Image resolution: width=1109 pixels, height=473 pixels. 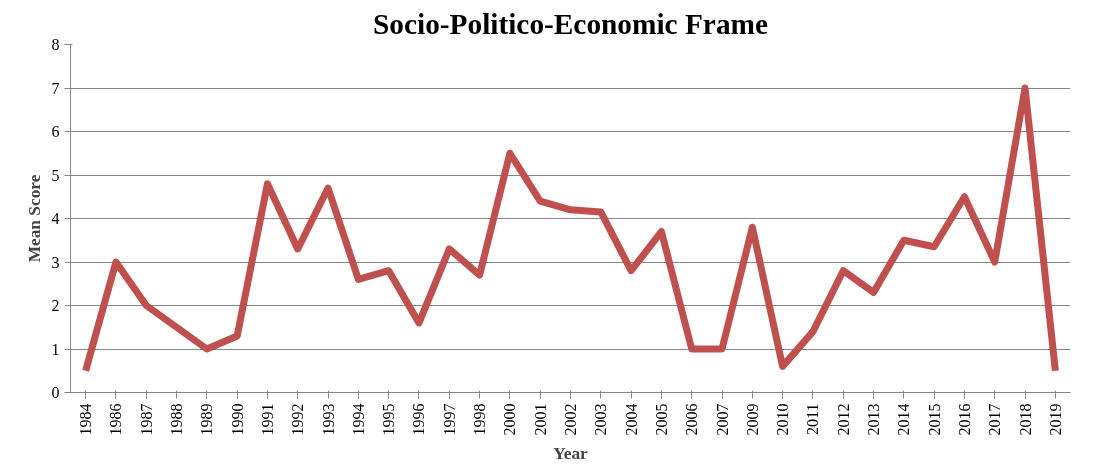 What do you see at coordinates (904, 419) in the screenshot?
I see `x-tick-label: 2014` at bounding box center [904, 419].